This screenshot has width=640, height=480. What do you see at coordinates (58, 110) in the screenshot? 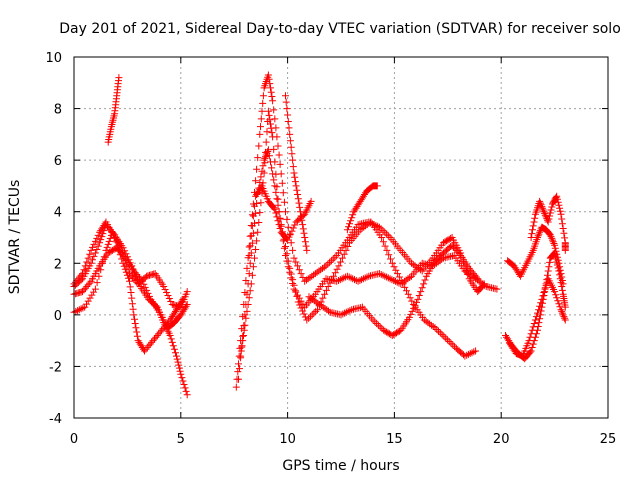
I see `y-tick-label: 8` at bounding box center [58, 110].